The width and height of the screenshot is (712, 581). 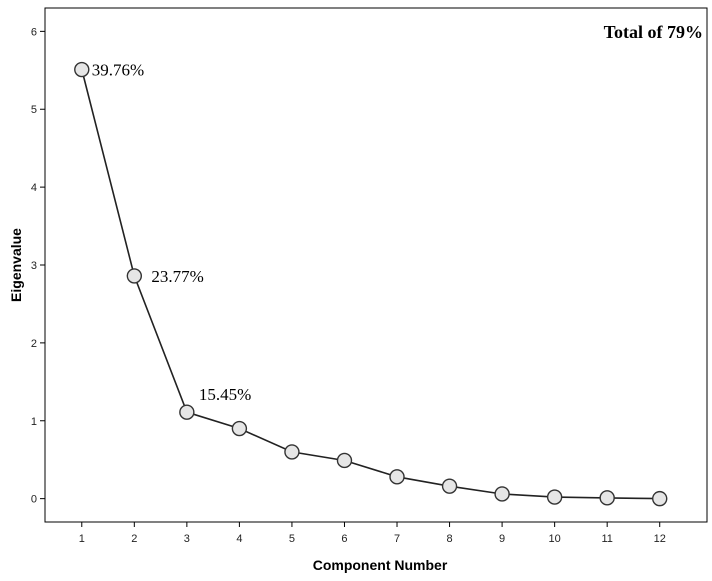 I want to click on x-tick-label: 8, so click(x=449, y=539).